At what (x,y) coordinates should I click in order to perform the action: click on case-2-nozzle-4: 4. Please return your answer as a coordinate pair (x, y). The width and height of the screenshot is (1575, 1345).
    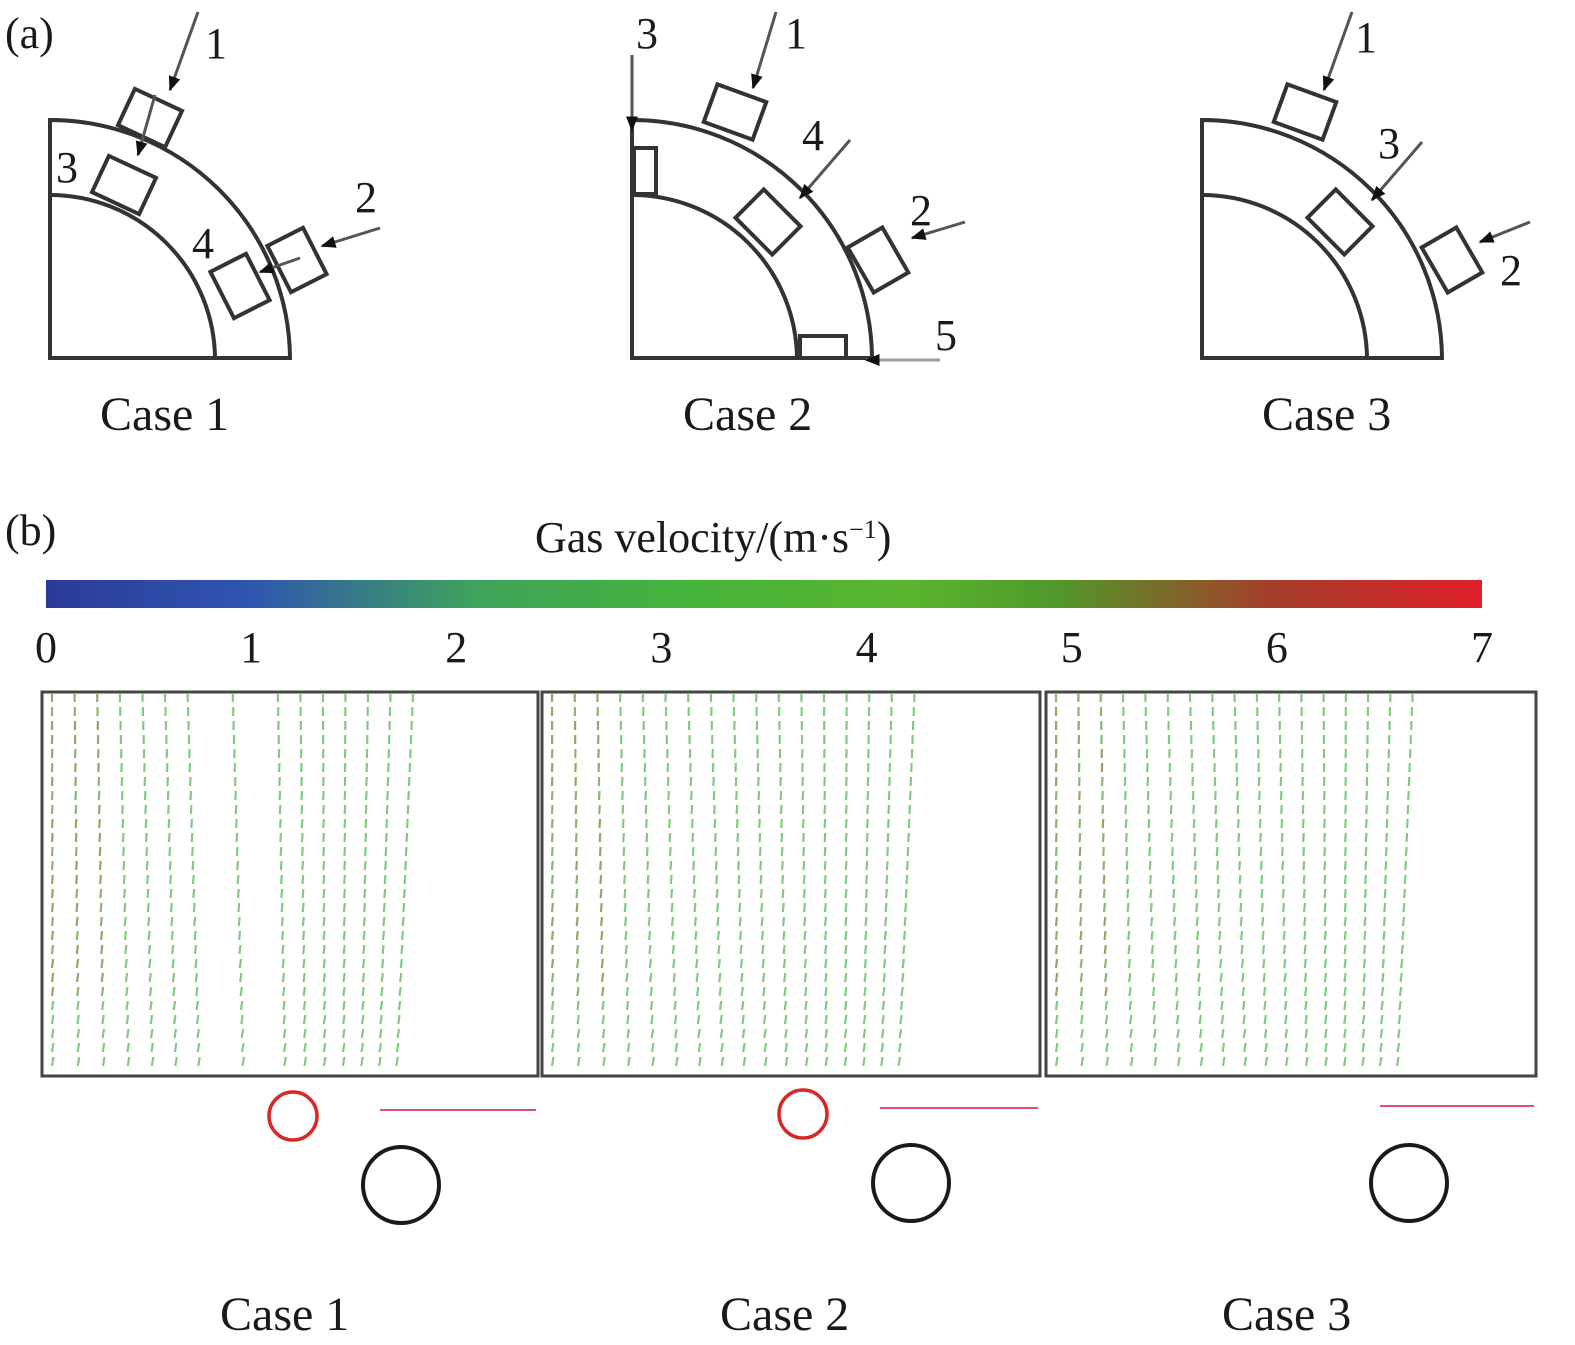
    Looking at the image, I should click on (813, 135).